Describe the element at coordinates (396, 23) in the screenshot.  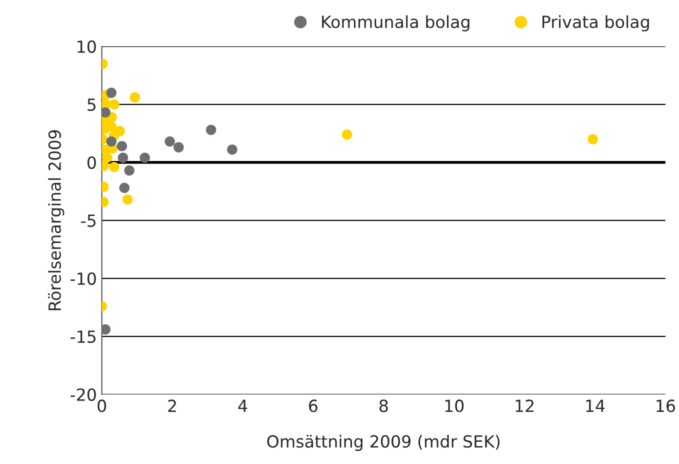
I see `legend-label: Kommunala bolag` at that location.